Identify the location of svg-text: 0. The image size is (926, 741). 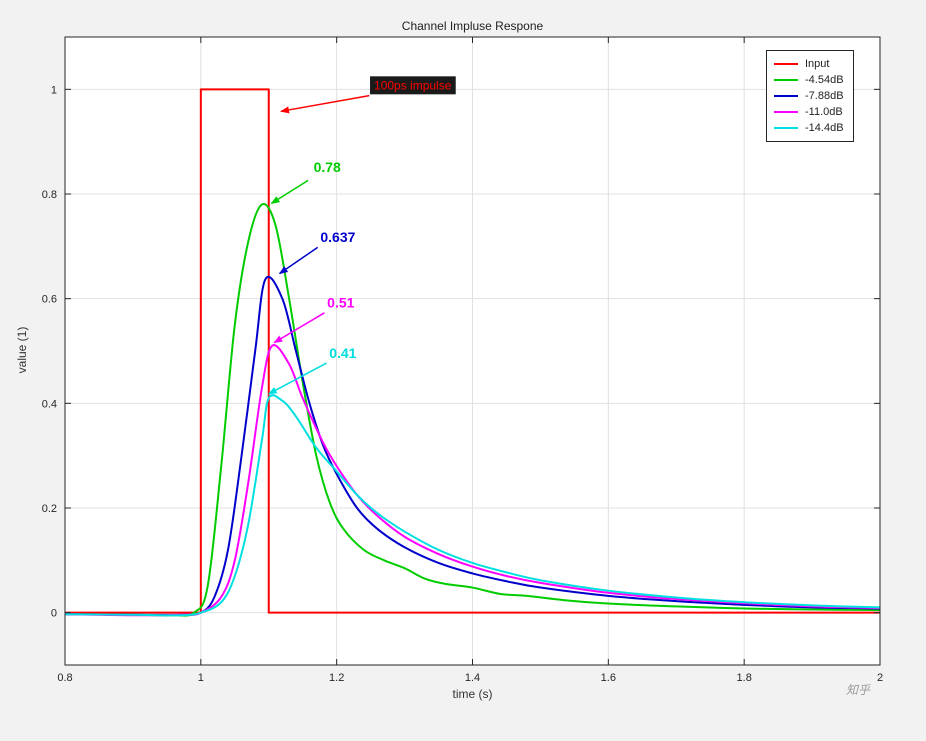
(54, 614).